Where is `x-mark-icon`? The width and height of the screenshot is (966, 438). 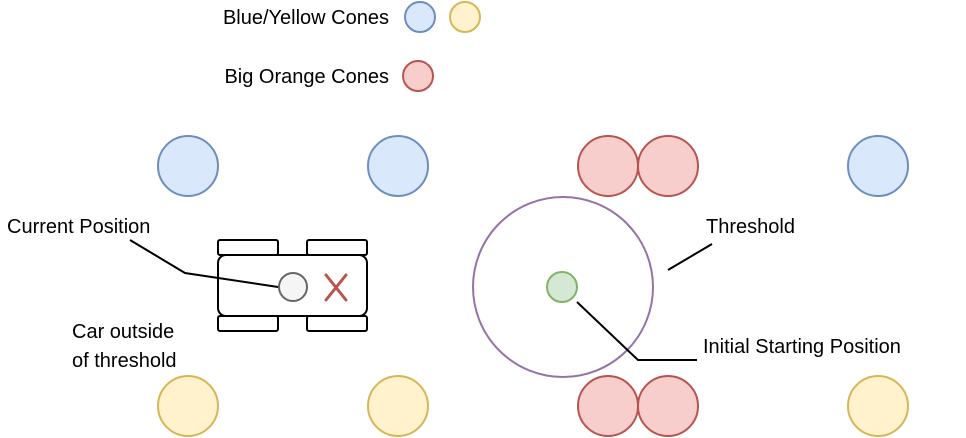
x-mark-icon is located at coordinates (336, 287).